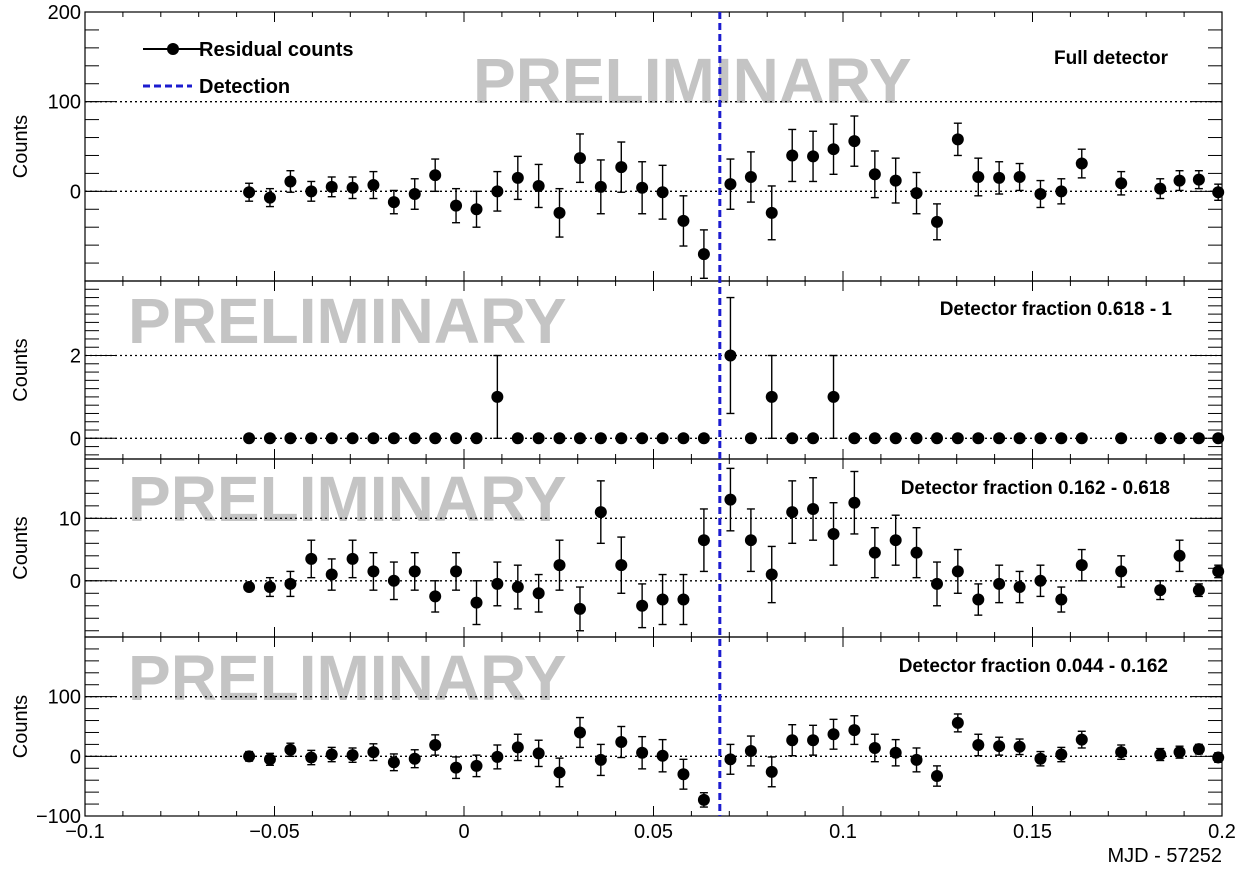  Describe the element at coordinates (276, 50) in the screenshot. I see `legend-label-residual: Residual counts` at that location.